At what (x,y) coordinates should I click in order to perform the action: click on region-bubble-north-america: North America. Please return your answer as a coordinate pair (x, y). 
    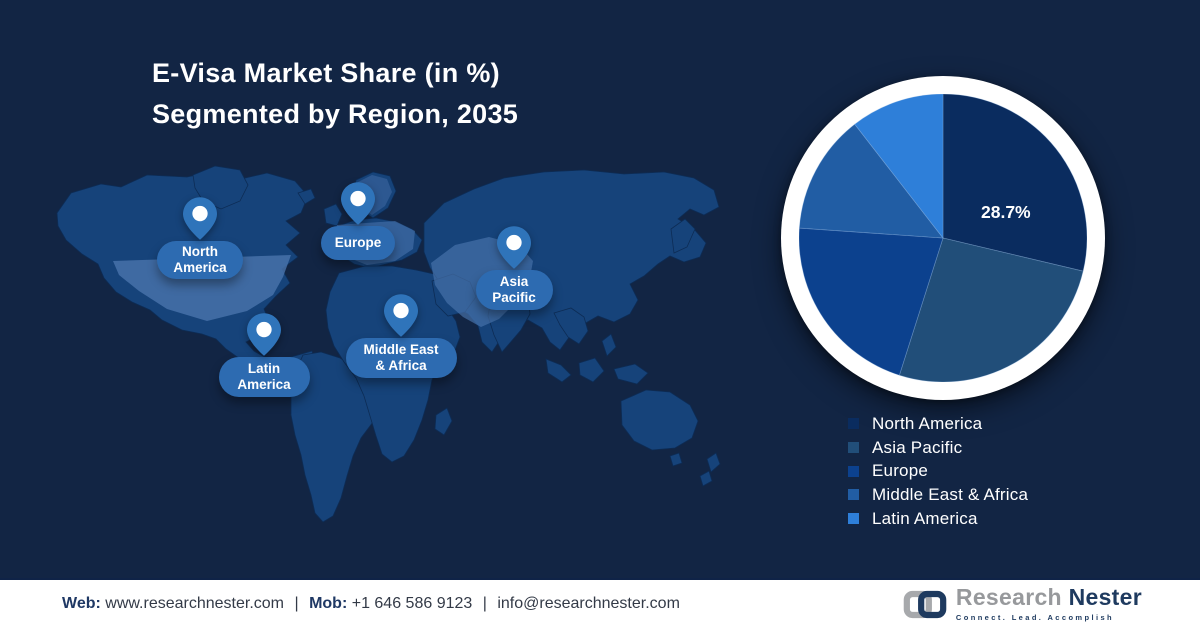
    Looking at the image, I should click on (200, 260).